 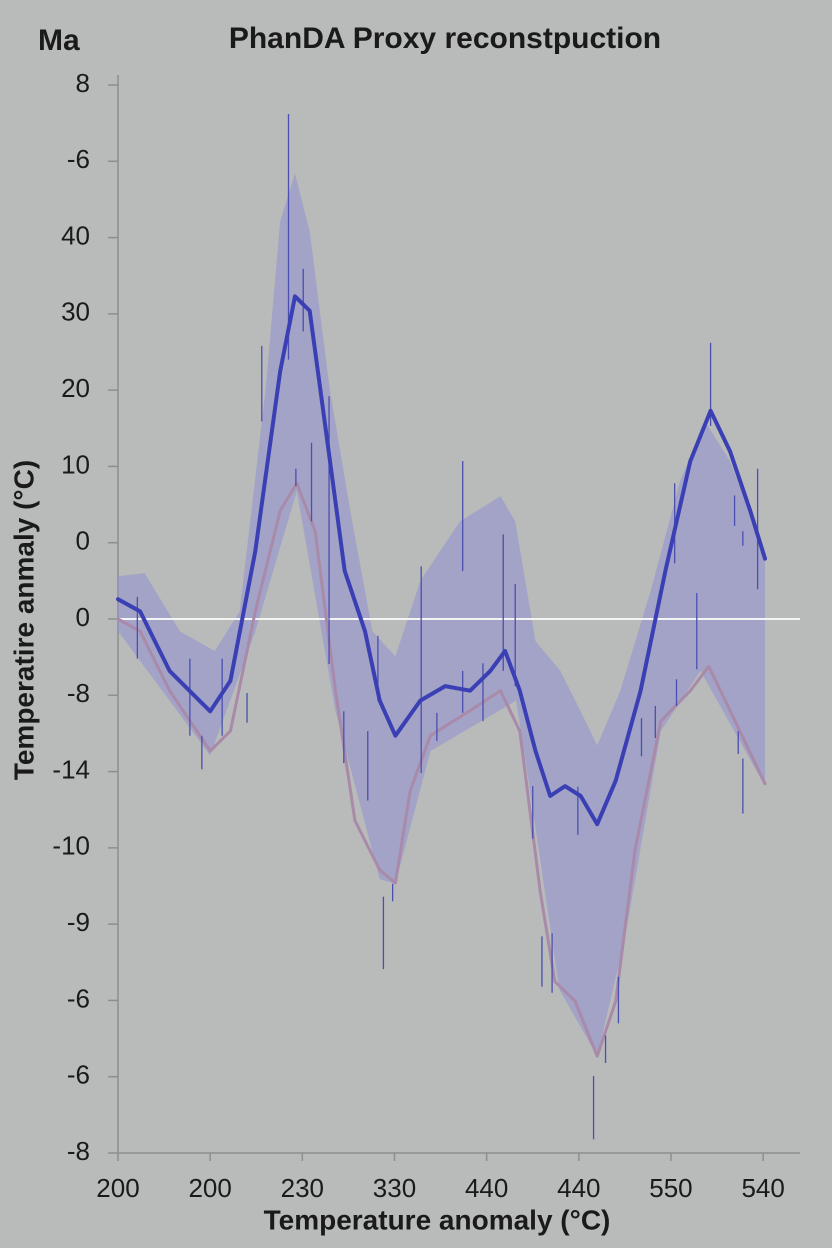 What do you see at coordinates (670, 1188) in the screenshot?
I see `x-tick-label: 550` at bounding box center [670, 1188].